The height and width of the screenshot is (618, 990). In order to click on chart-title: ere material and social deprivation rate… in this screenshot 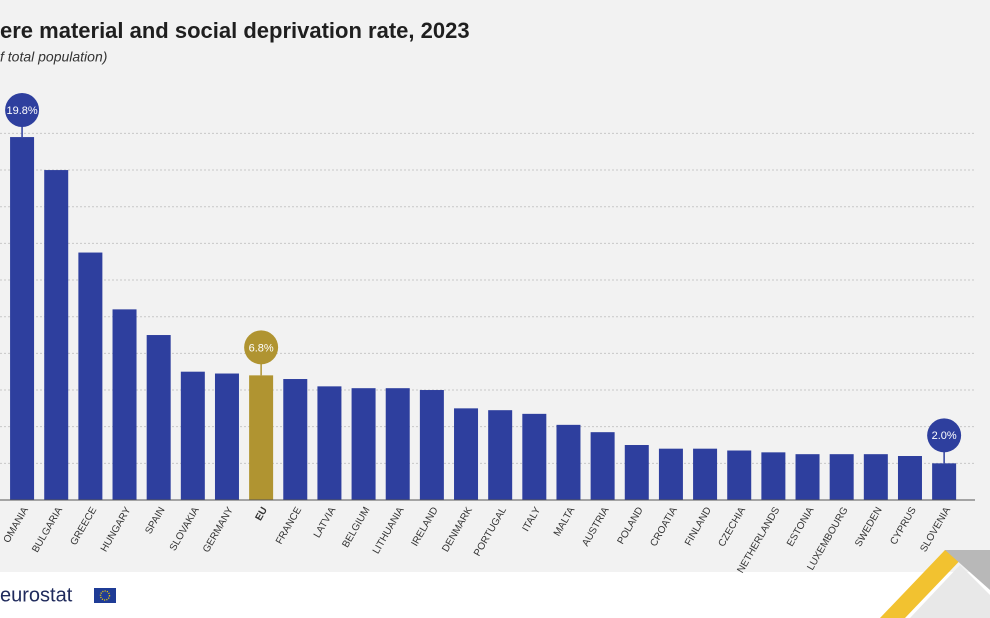, I will do `click(235, 30)`.